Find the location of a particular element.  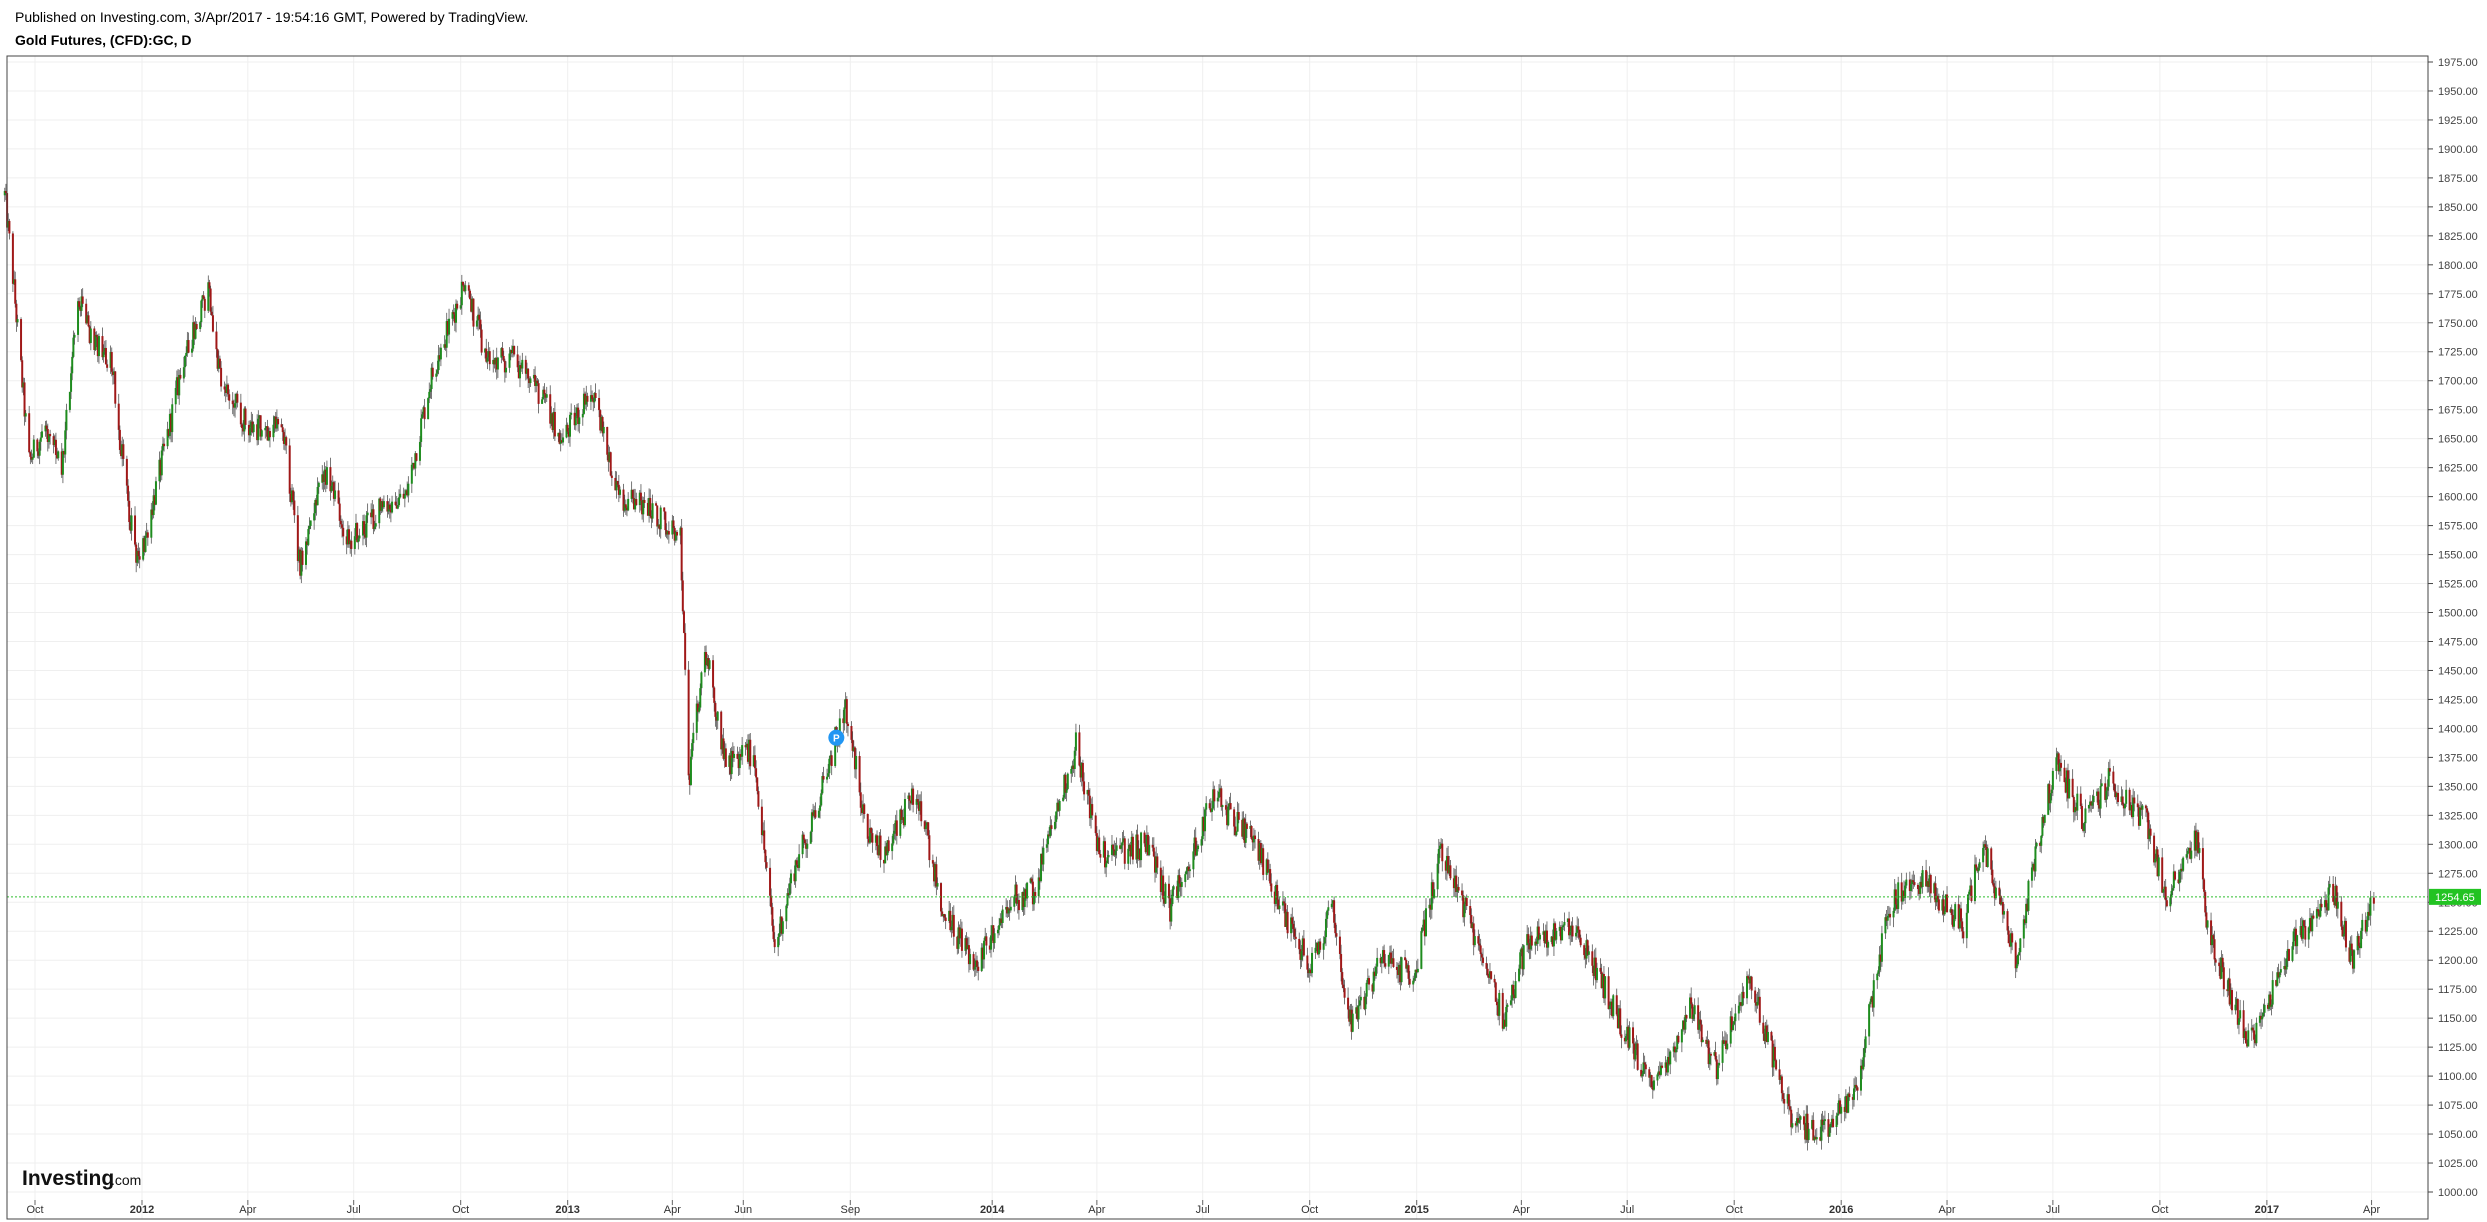

marker-circle is located at coordinates (836, 737).